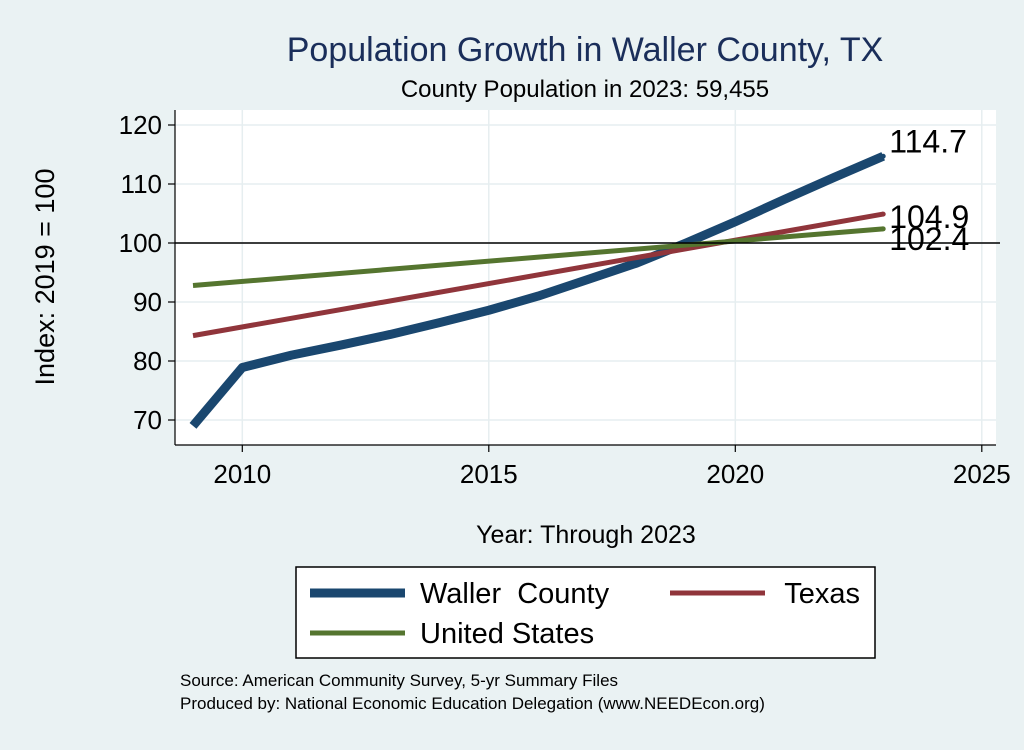  I want to click on x-tick-label: 2025, so click(982, 474).